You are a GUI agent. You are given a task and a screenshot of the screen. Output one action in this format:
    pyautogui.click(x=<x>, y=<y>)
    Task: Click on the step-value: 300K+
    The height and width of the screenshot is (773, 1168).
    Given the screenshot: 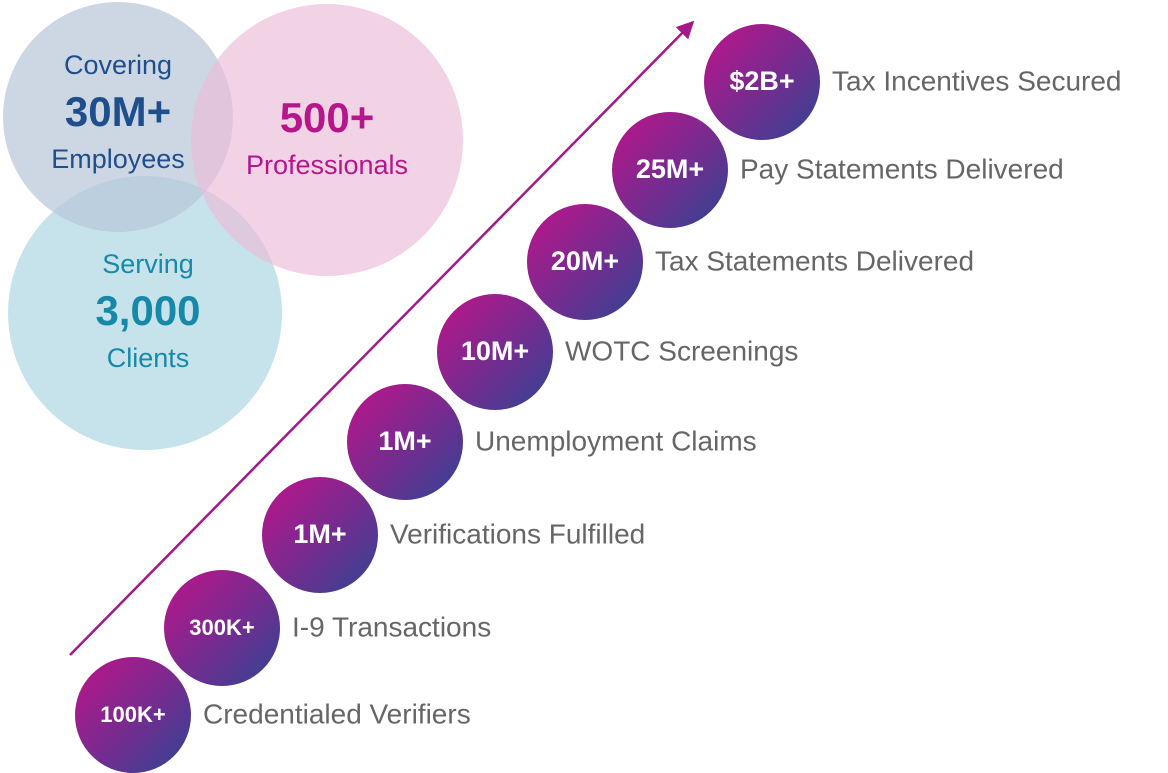 What is the action you would take?
    pyautogui.click(x=221, y=627)
    